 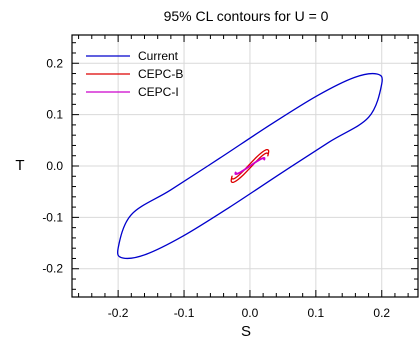 I want to click on series-contour-cepc-b, so click(x=250, y=166).